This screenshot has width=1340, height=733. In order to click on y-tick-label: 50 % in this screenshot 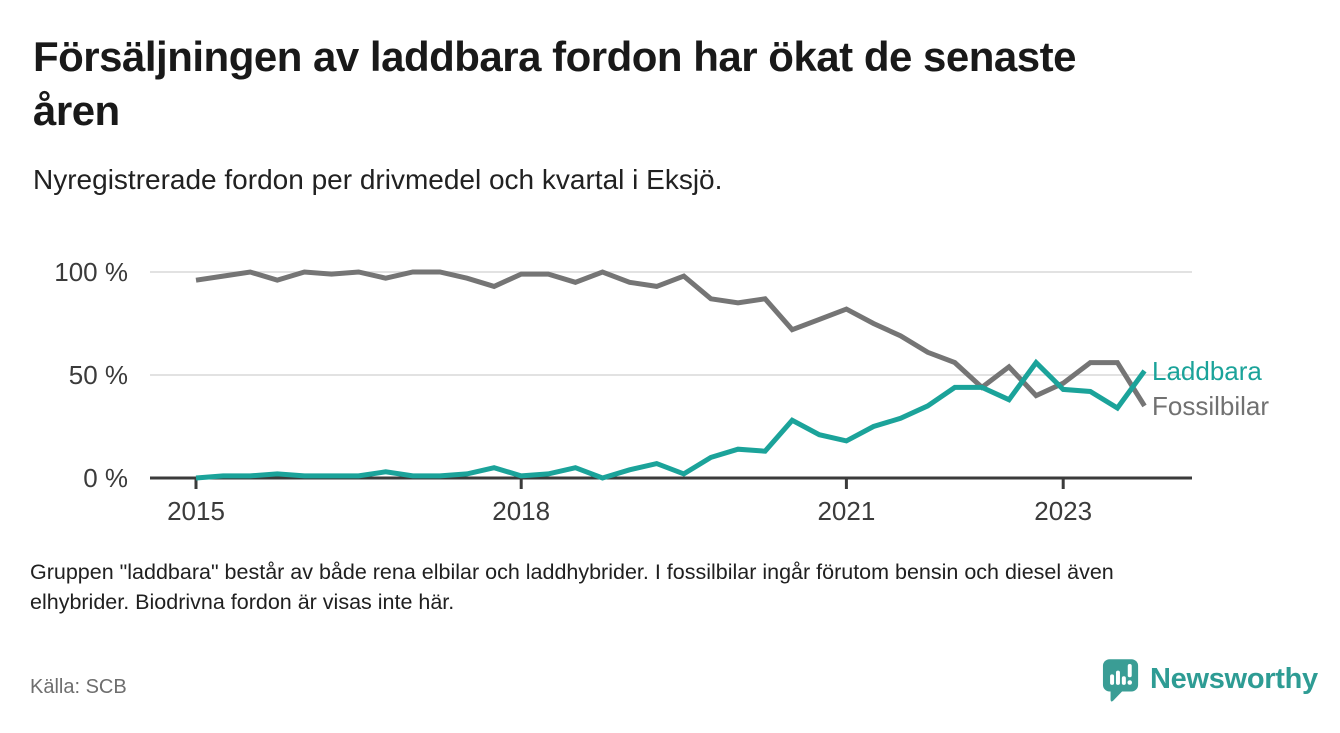, I will do `click(98, 375)`.